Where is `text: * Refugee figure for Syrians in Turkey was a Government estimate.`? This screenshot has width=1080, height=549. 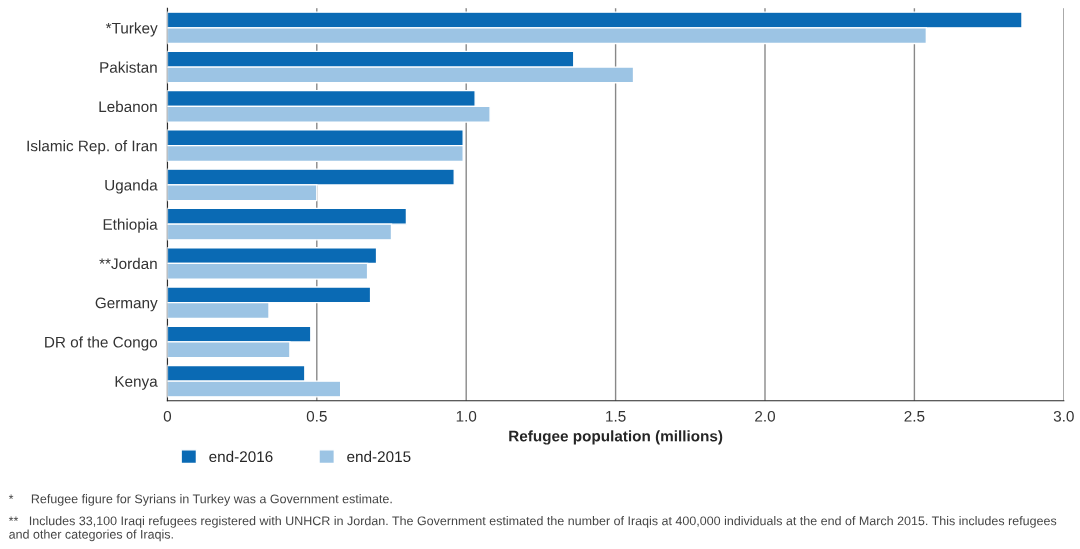 text: * Refugee figure for Syrians in Turkey was a Government estimate. is located at coordinates (200, 500).